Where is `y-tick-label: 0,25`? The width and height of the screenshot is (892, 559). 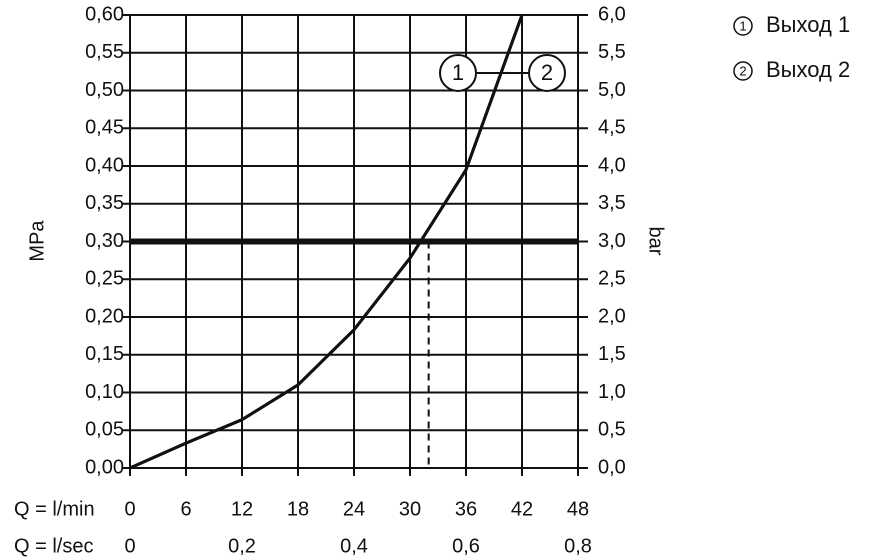 y-tick-label: 0,25 is located at coordinates (104, 279).